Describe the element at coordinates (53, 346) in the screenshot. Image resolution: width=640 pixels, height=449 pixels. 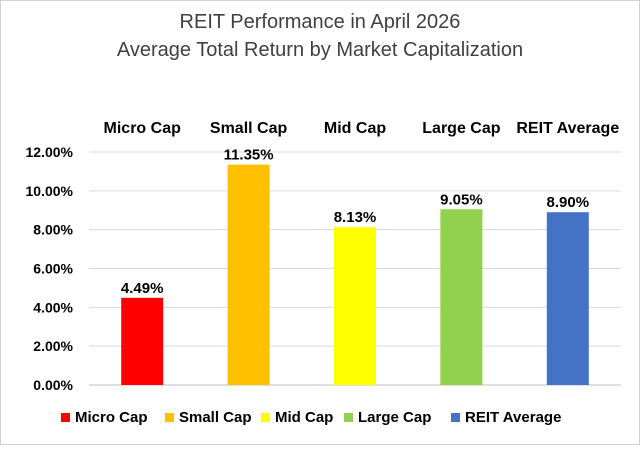
I see `y-tick-label: 2.00%` at that location.